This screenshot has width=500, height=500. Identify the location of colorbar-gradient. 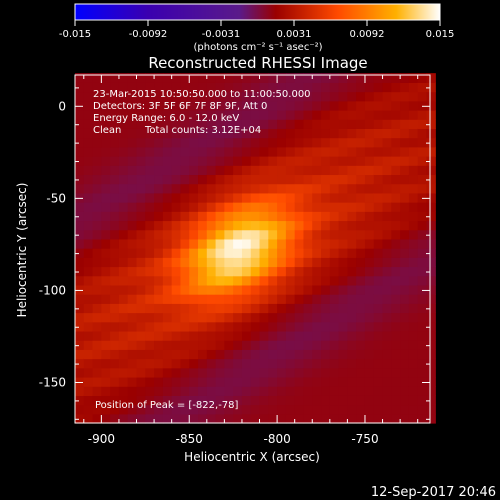
(257, 12).